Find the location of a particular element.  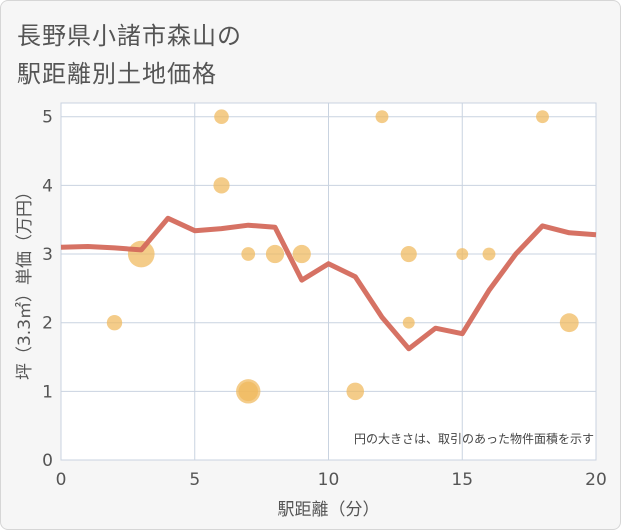

y-tick-label: 4 is located at coordinates (47, 186).